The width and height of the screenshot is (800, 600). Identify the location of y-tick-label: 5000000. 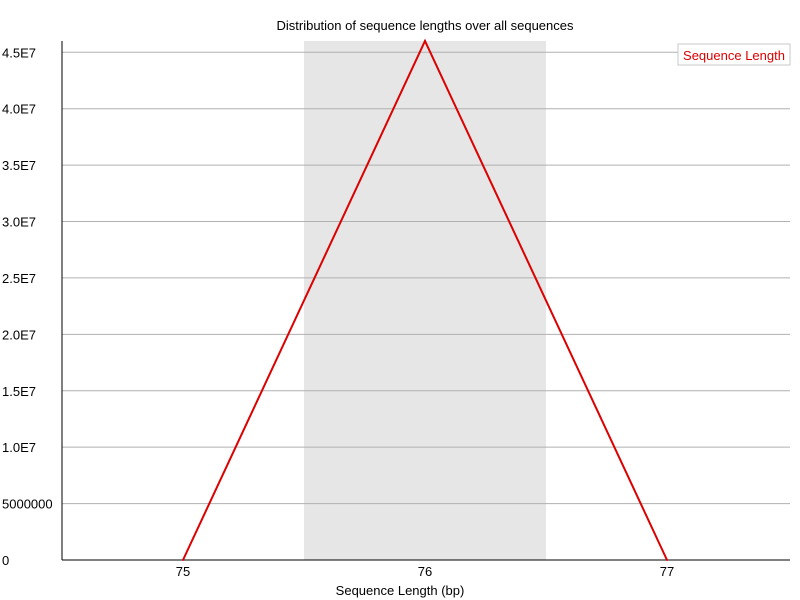
(27, 504).